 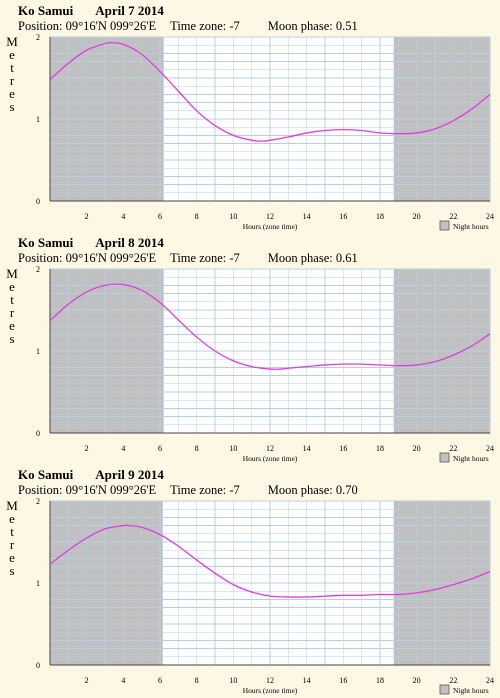 What do you see at coordinates (129, 242) in the screenshot?
I see `date-label: April 8 2014` at bounding box center [129, 242].